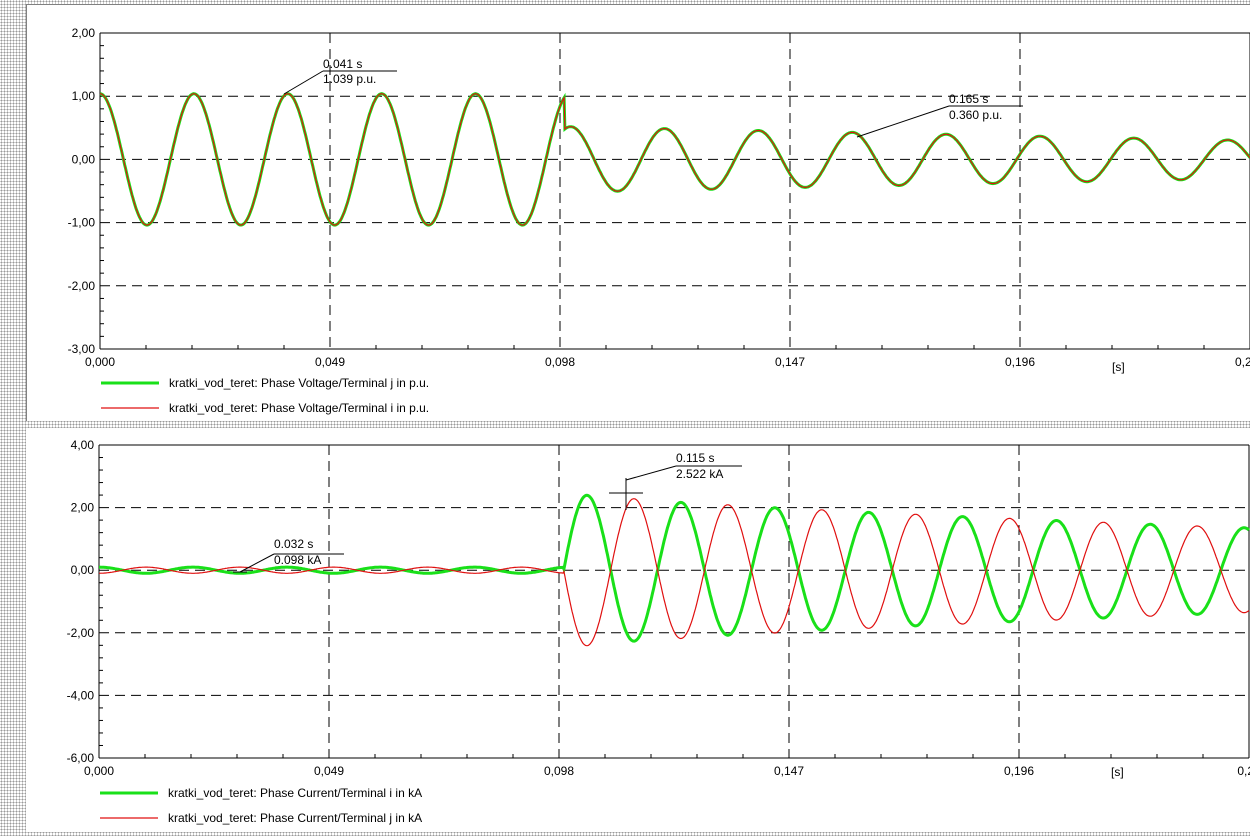 This screenshot has width=1250, height=836. Describe the element at coordinates (81, 758) in the screenshot. I see `current-y-tick-label: -6,00` at that location.